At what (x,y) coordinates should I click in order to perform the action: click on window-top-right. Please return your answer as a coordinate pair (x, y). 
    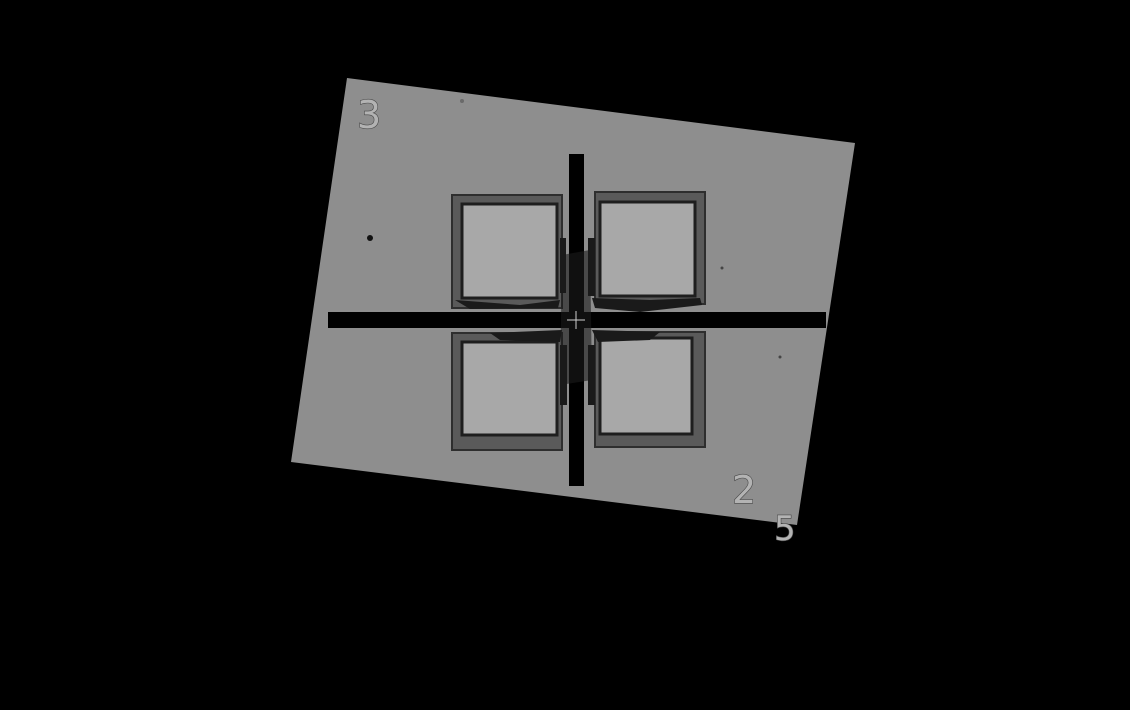
    Looking at the image, I should click on (647, 251).